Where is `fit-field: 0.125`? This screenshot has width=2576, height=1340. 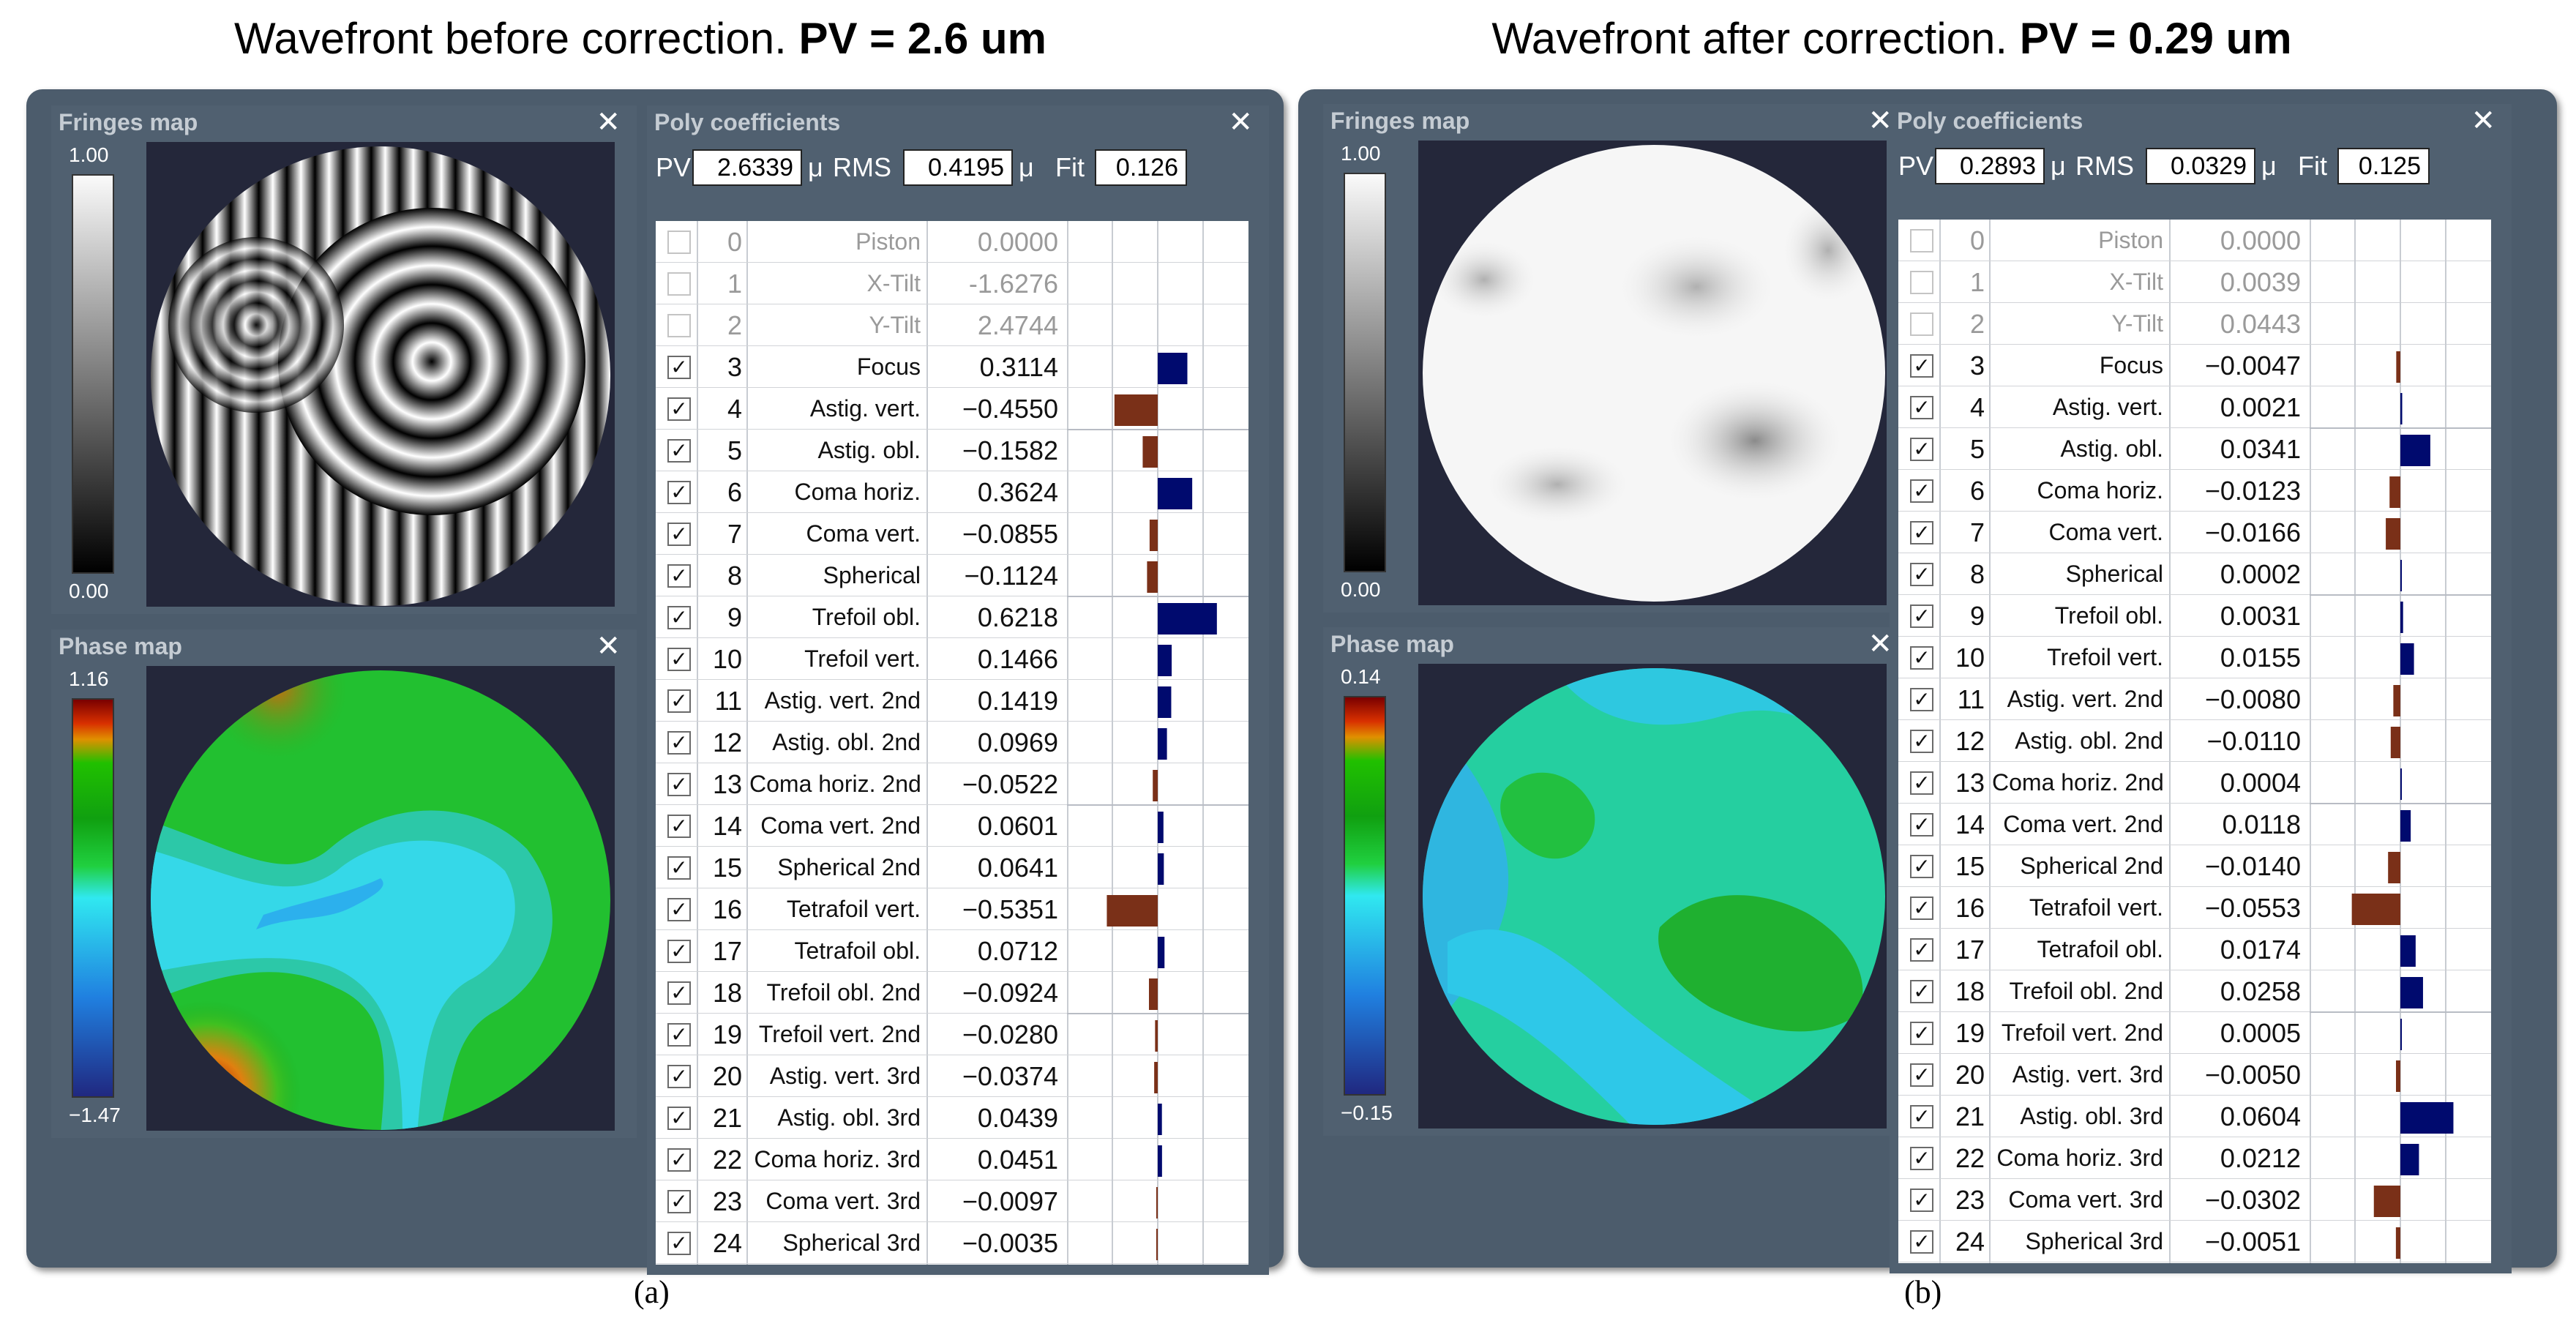 fit-field: 0.125 is located at coordinates (2383, 166).